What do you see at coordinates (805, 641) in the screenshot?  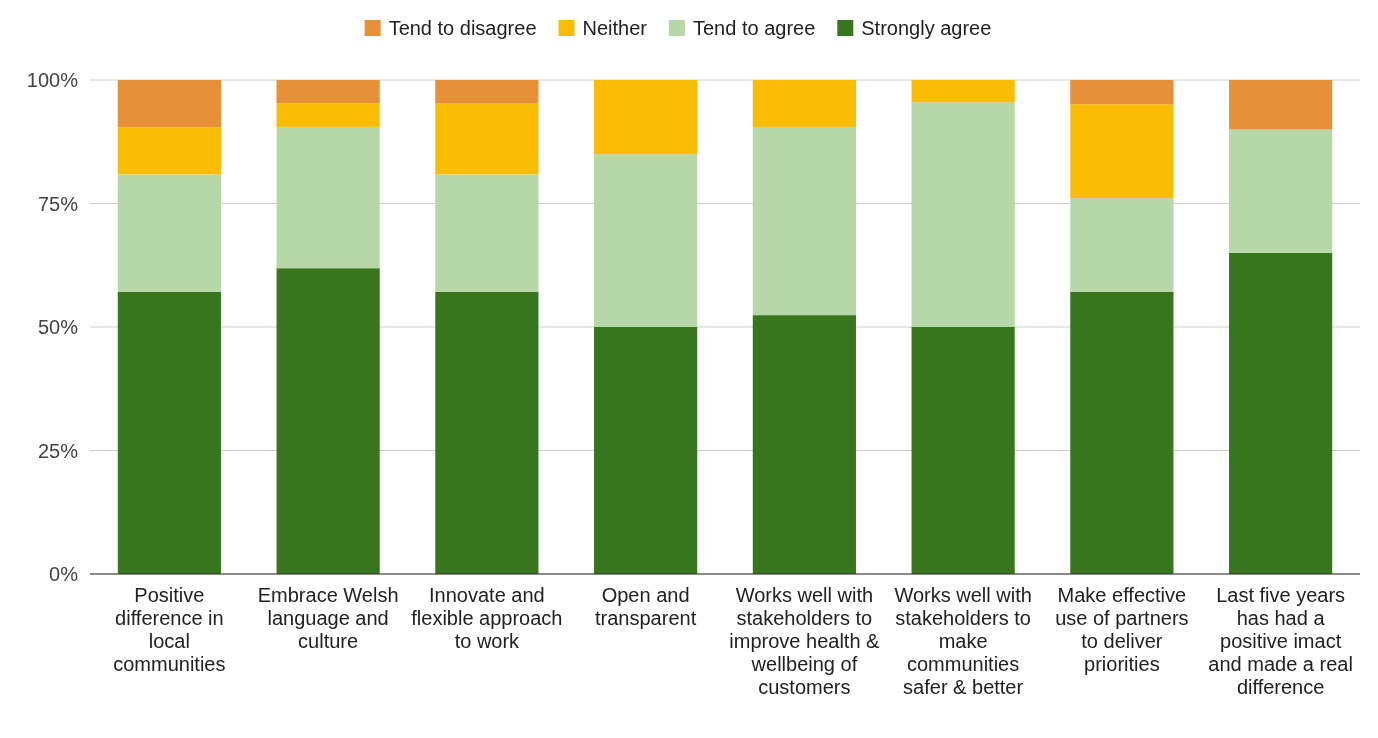 I see `x-tick-label: Works well with stakeholders to improve health & wellbeing of customers` at bounding box center [805, 641].